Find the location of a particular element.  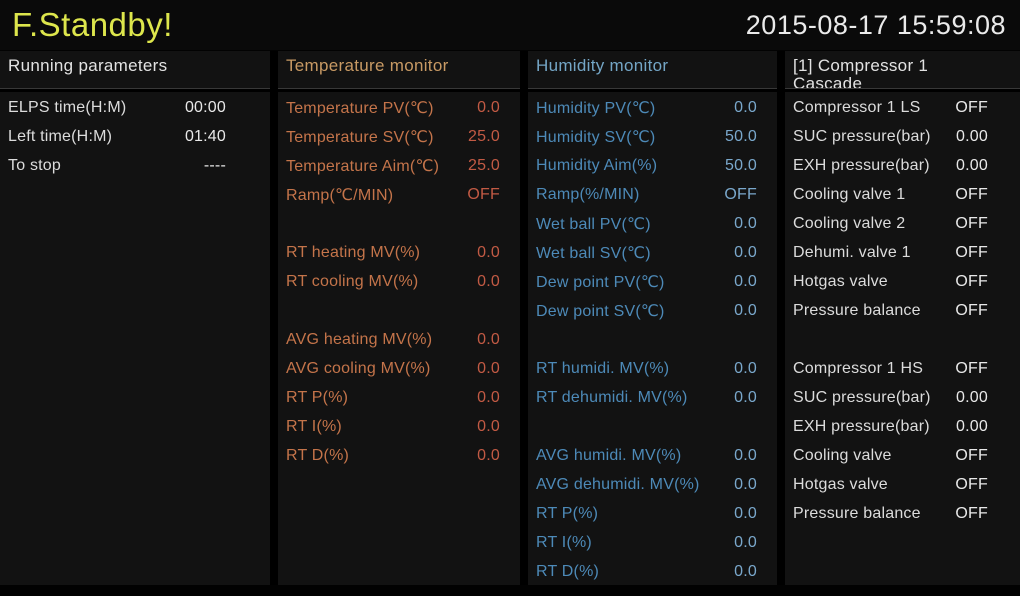

param-label: Cooling valve 1 is located at coordinates (849, 194).